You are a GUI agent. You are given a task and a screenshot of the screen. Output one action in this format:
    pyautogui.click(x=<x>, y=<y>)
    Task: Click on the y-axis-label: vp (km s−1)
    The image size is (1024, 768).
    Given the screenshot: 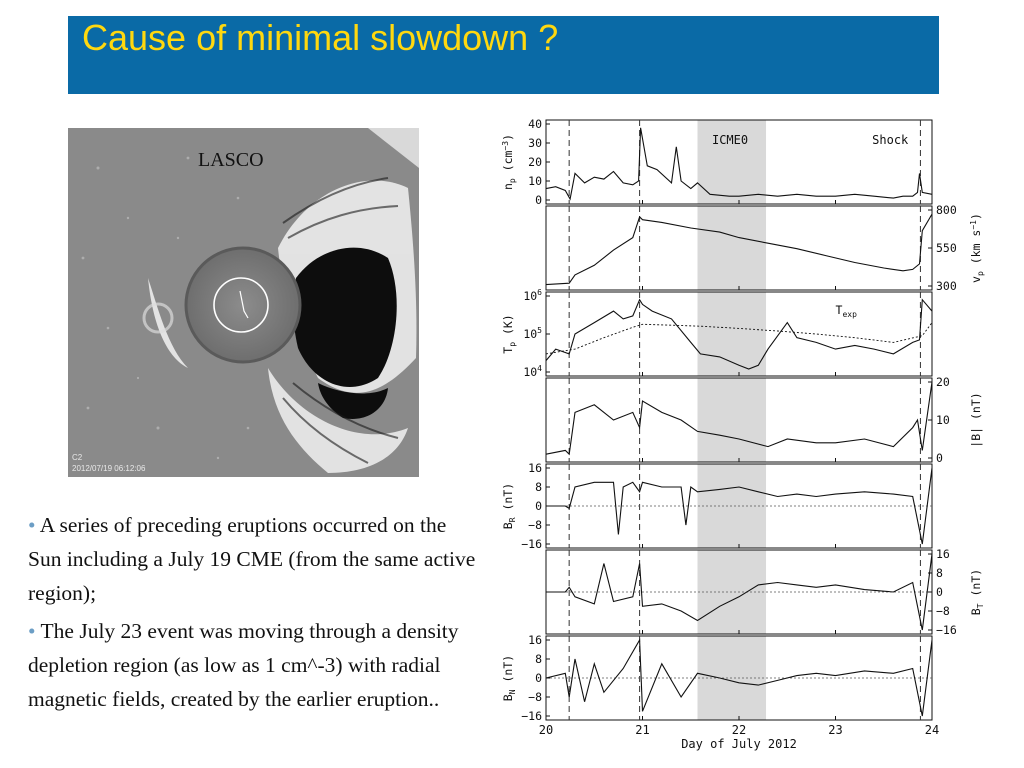 What is the action you would take?
    pyautogui.click(x=977, y=248)
    